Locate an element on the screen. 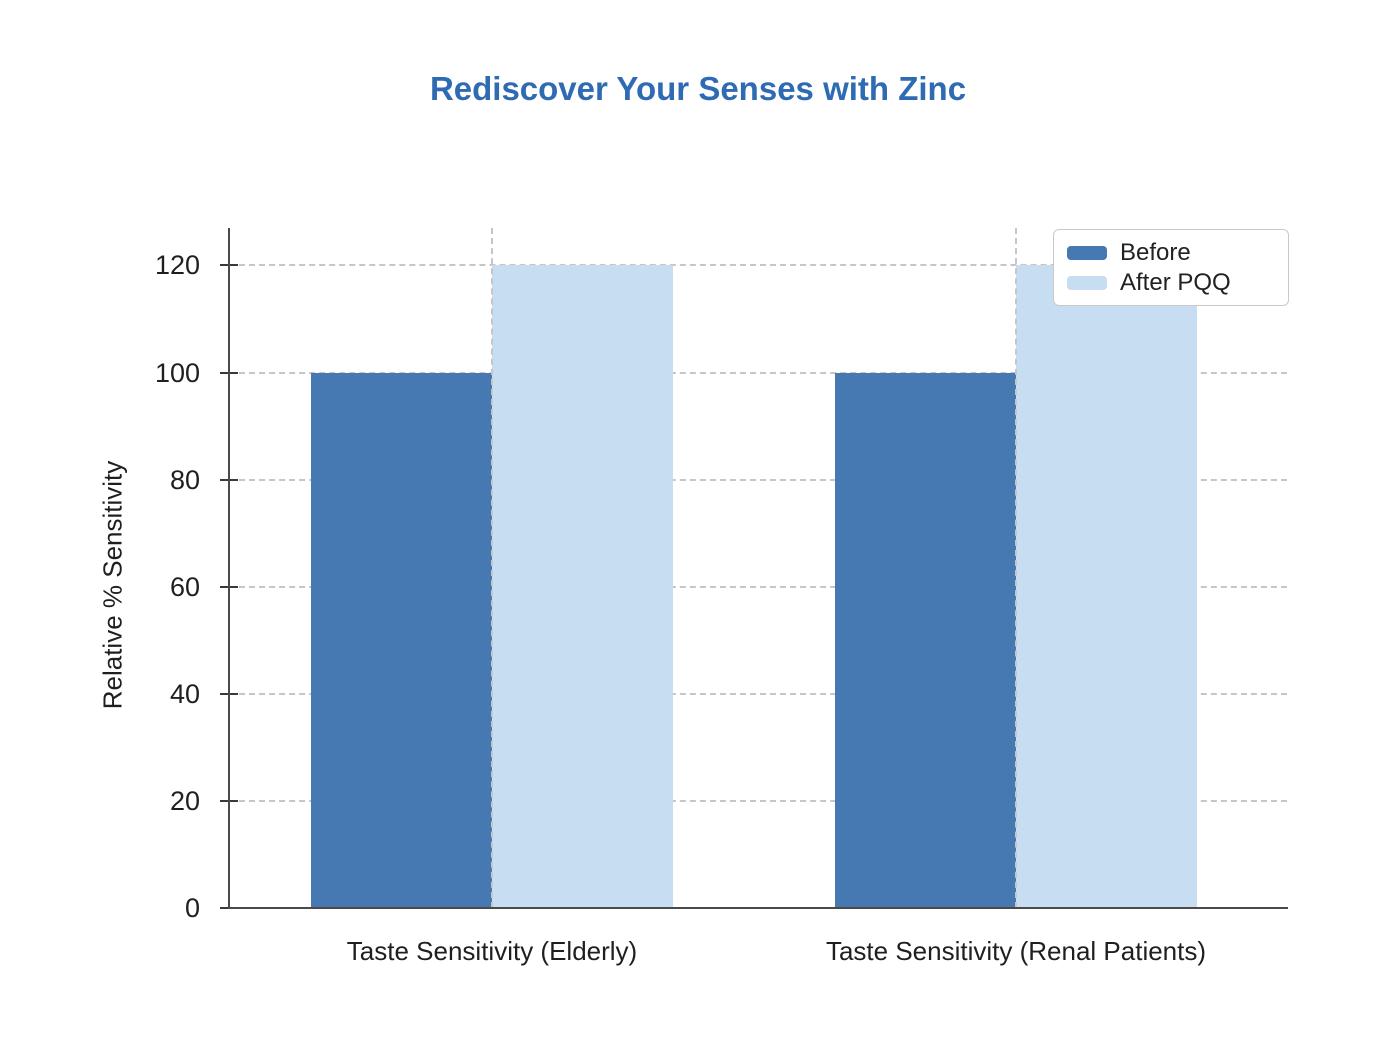  y-axis-line is located at coordinates (229, 568).